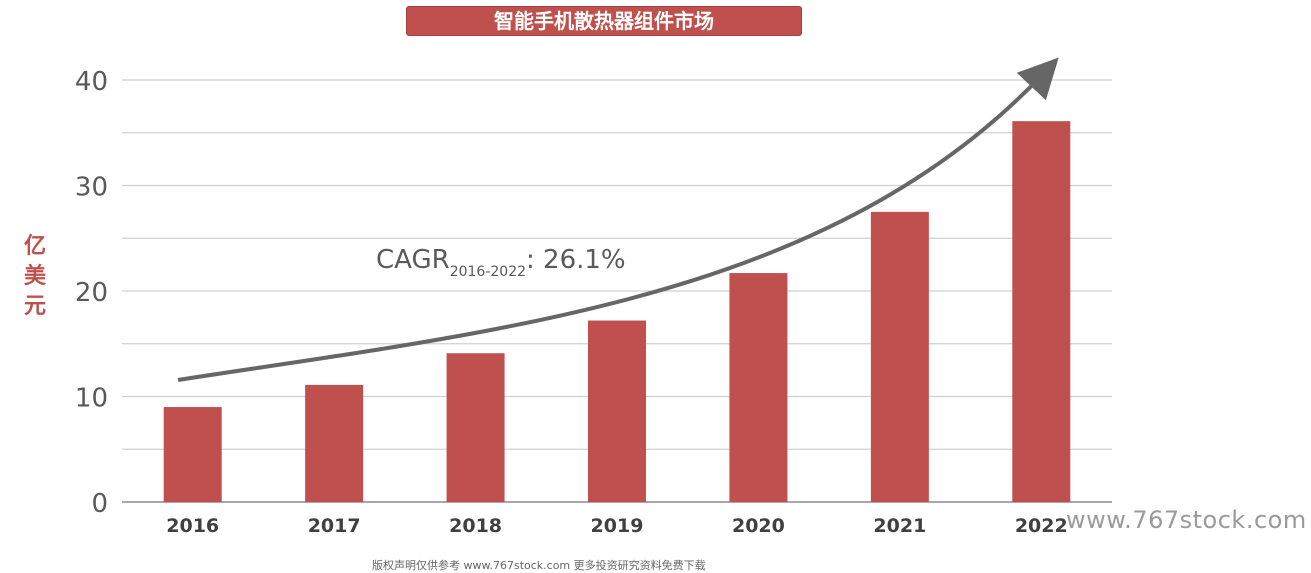  I want to click on x-tick-label: 2016, so click(192, 526).